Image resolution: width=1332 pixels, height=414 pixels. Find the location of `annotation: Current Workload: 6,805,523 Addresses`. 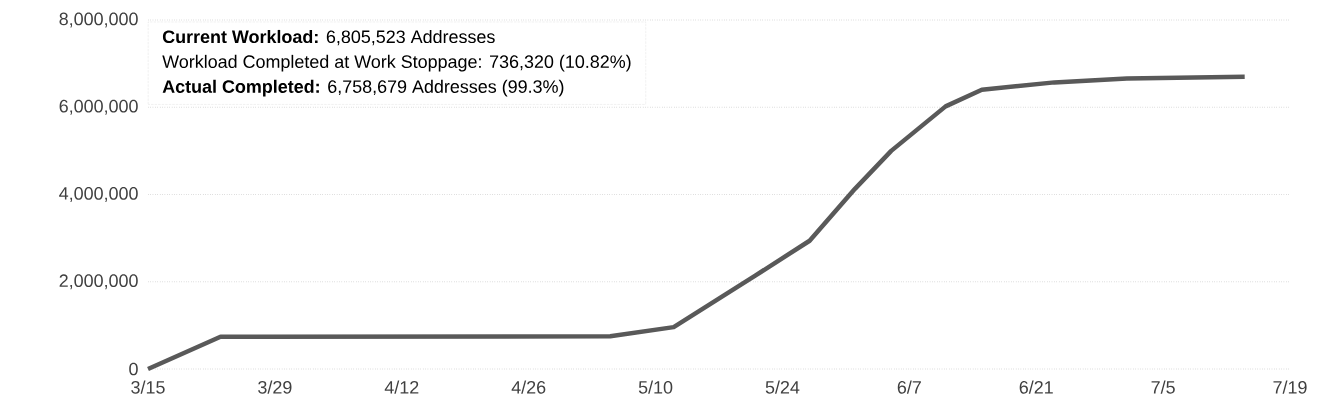

annotation: Current Workload: 6,805,523 Addresses is located at coordinates (328, 37).